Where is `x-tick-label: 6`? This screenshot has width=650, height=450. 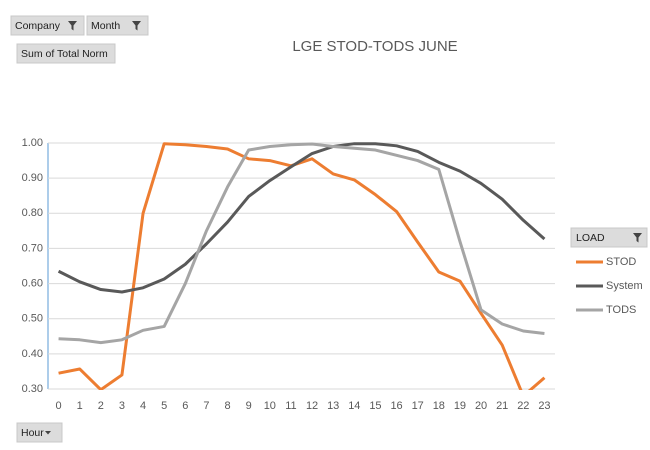
x-tick-label: 6 is located at coordinates (185, 406).